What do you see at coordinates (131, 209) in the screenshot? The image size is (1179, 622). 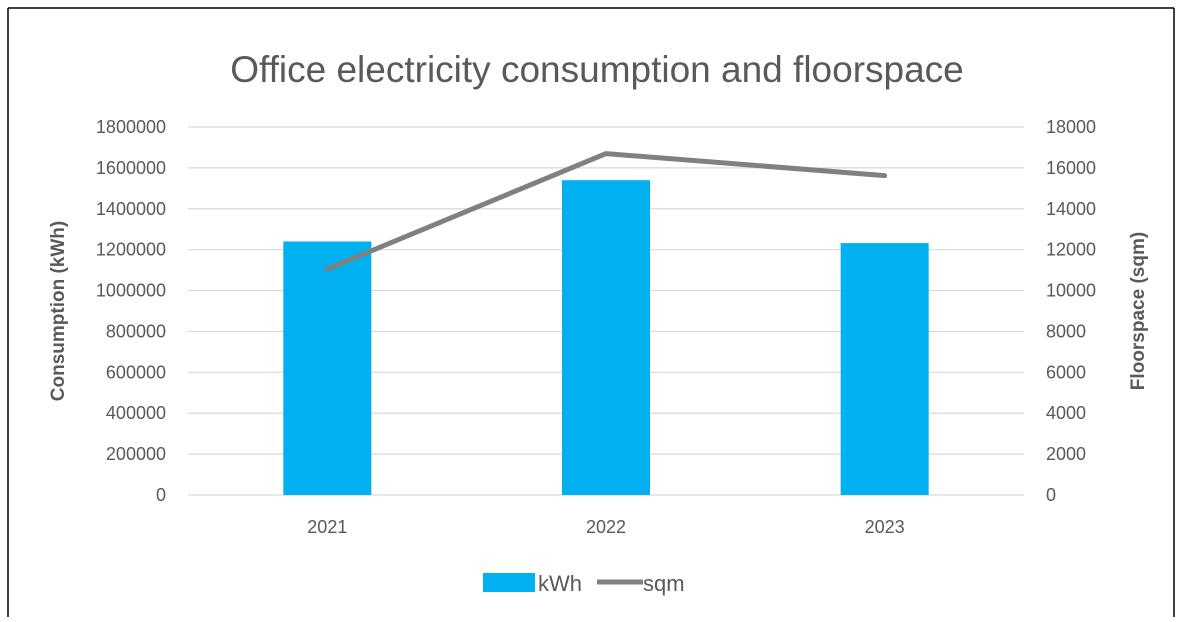 I see `y-tick-label-left: 1400000` at bounding box center [131, 209].